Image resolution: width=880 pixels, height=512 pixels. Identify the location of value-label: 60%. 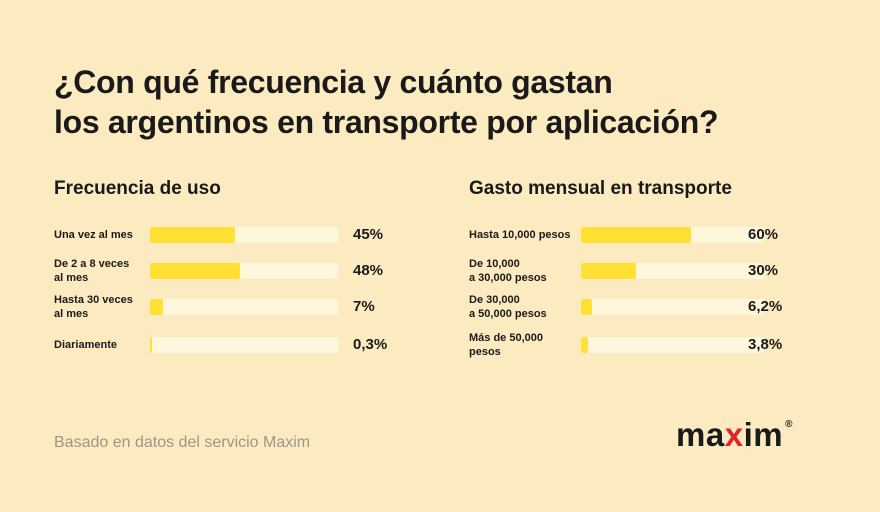
(763, 234).